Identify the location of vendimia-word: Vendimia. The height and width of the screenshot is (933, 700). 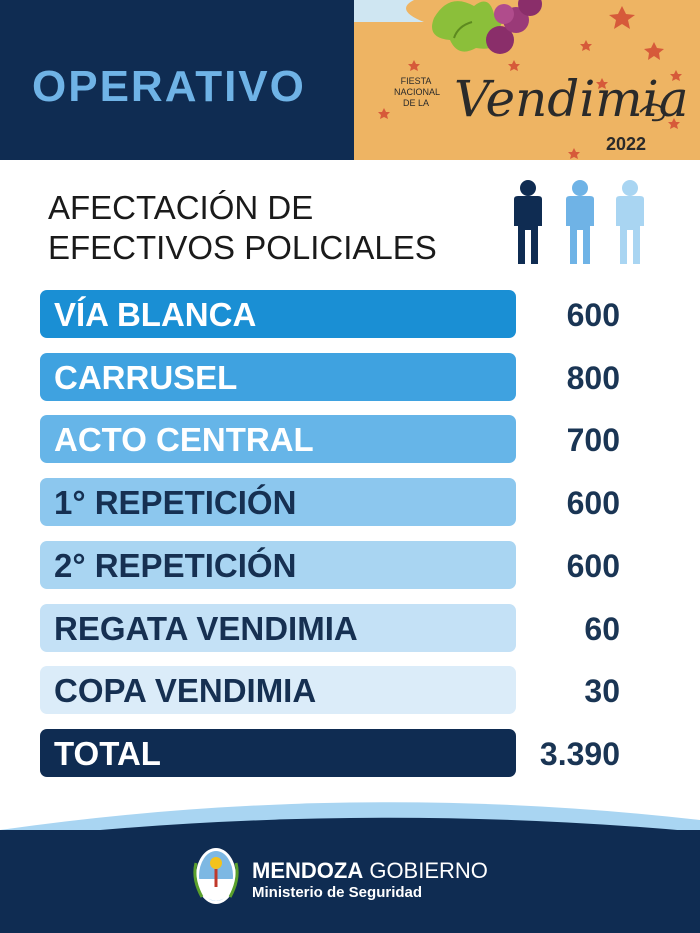
(571, 99).